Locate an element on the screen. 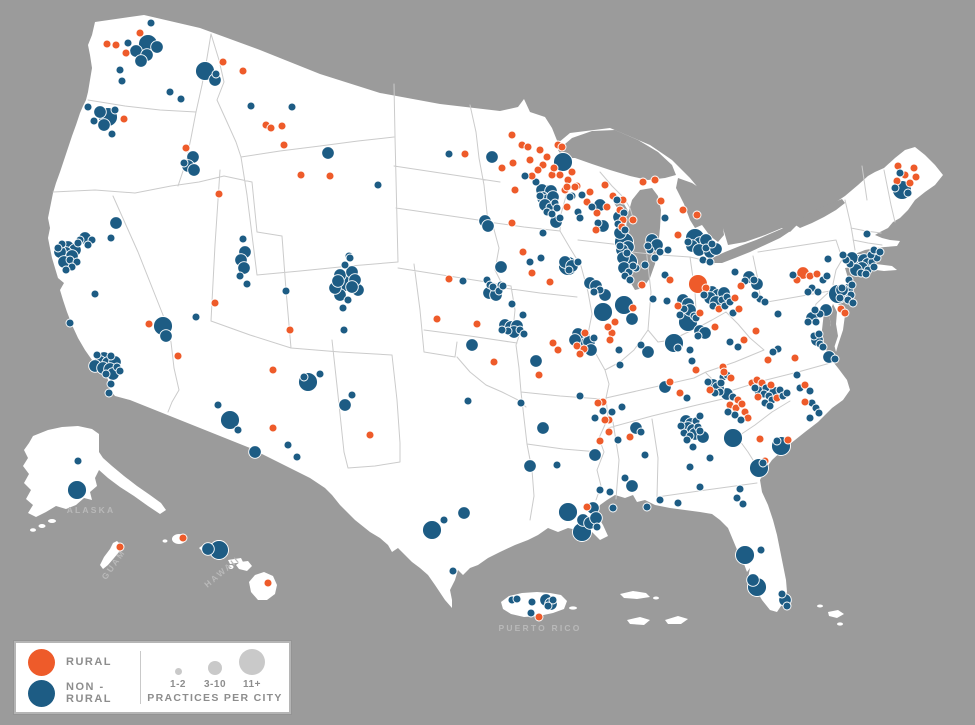 The image size is (975, 725). legend-caption: PRACTICES PER CITY is located at coordinates (215, 698).